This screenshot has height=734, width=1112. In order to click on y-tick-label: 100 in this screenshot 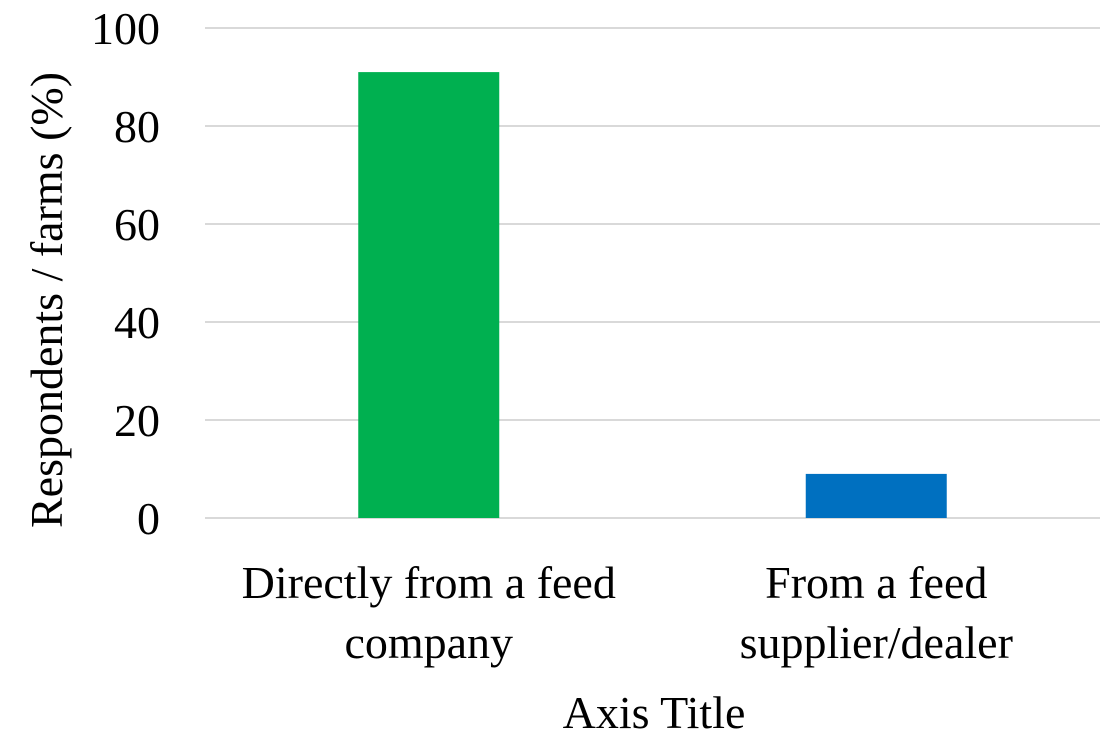, I will do `click(125, 28)`.